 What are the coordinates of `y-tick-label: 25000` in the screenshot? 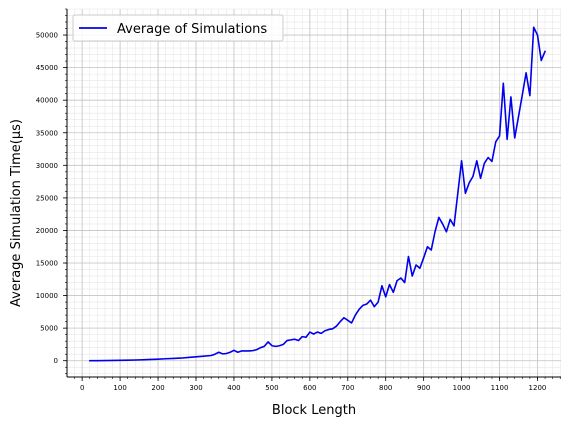 It's located at (47, 198).